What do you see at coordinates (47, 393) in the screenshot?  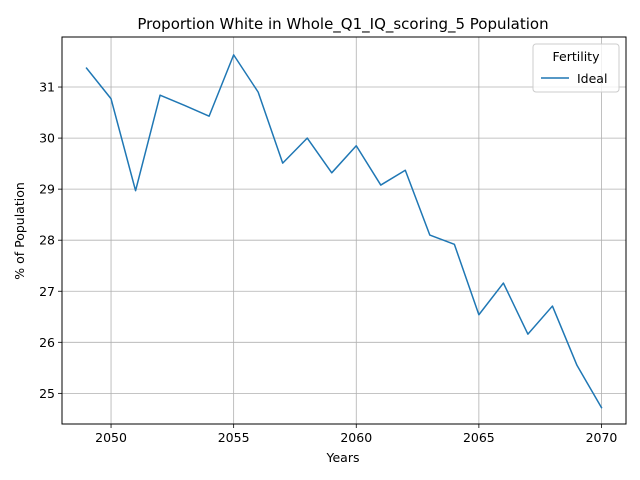 I see `y-tick-label: 25` at bounding box center [47, 393].